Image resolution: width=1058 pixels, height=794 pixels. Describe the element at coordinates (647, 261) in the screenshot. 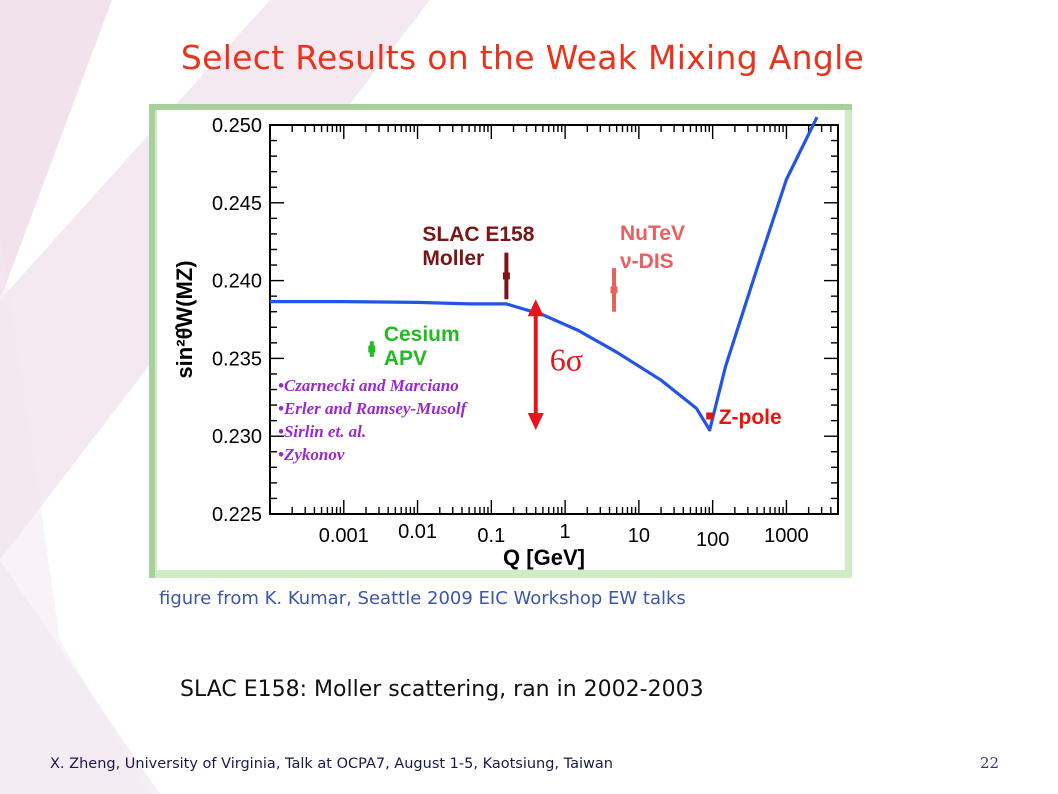

I see `measurement-label: ν-DIS` at that location.